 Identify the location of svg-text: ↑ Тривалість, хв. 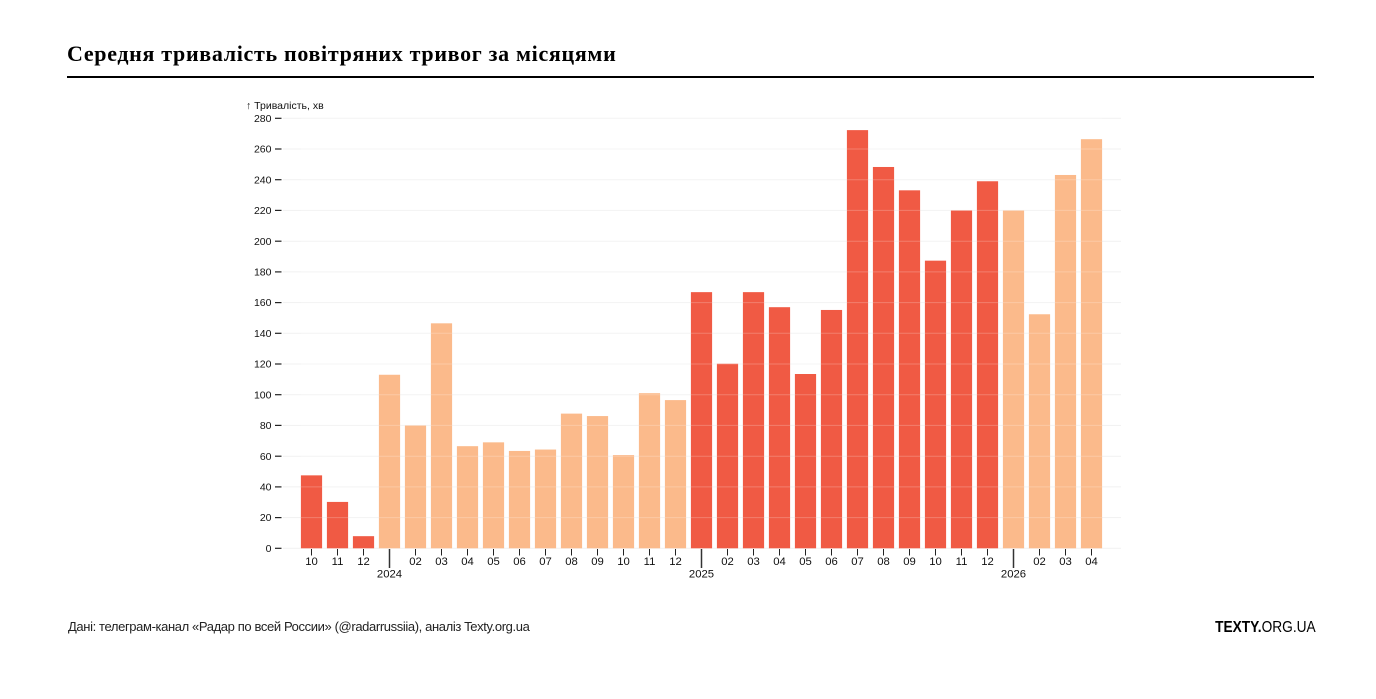
(285, 106).